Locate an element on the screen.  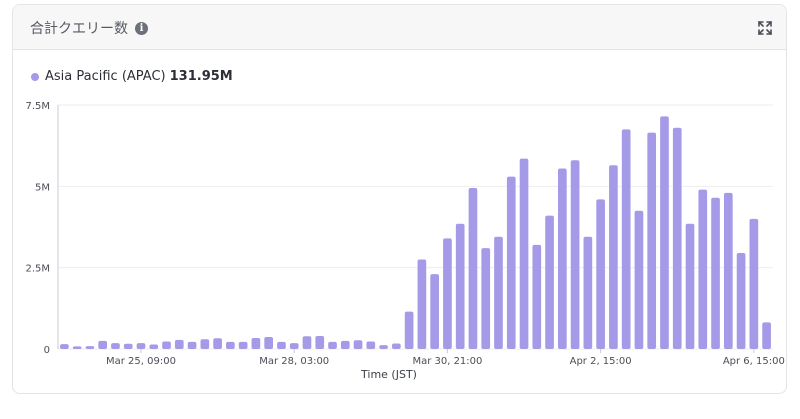
expand-icon is located at coordinates (765, 27).